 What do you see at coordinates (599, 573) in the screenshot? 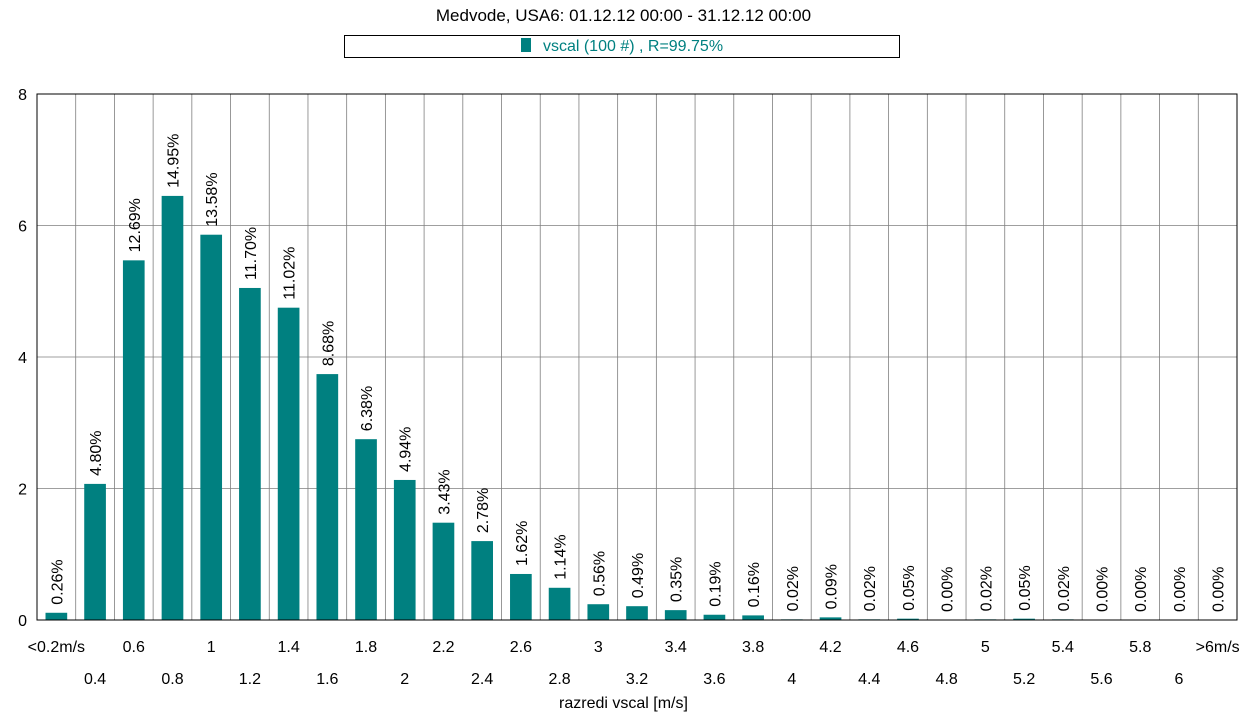
I see `data-label: 0.56%` at bounding box center [599, 573].